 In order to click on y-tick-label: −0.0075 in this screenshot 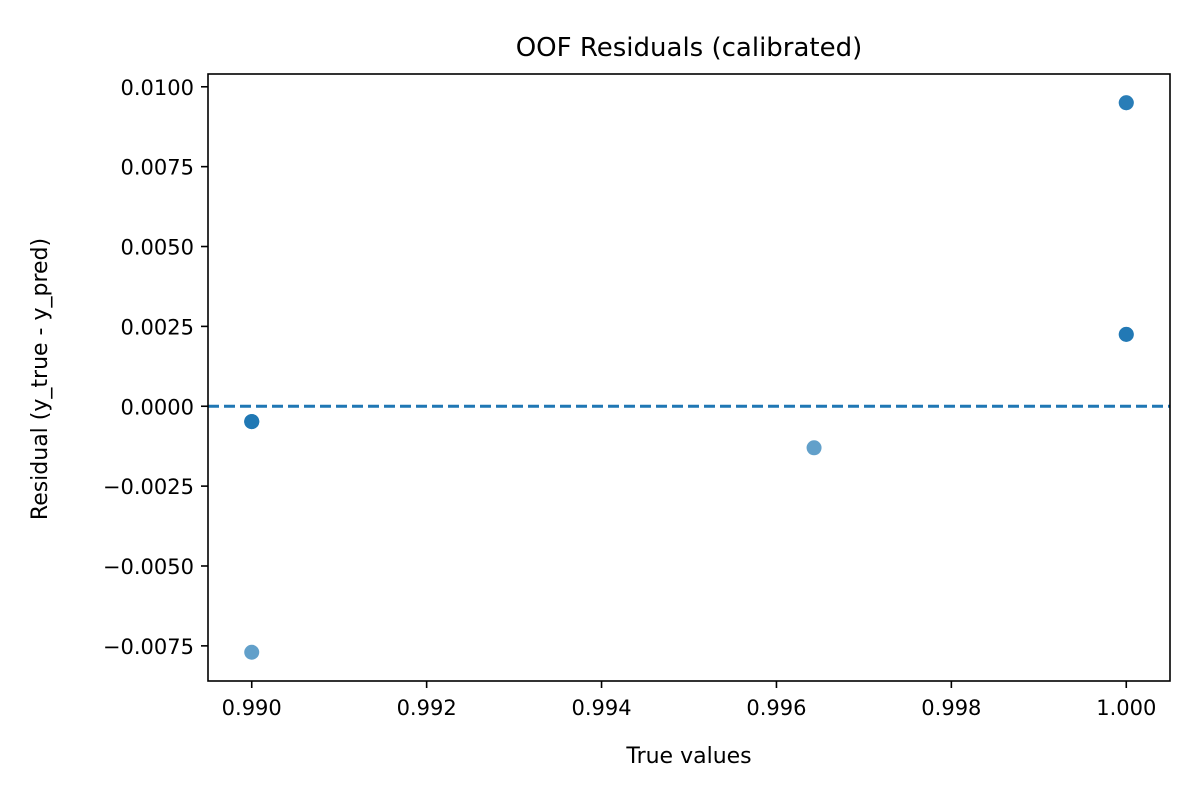, I will do `click(148, 647)`.